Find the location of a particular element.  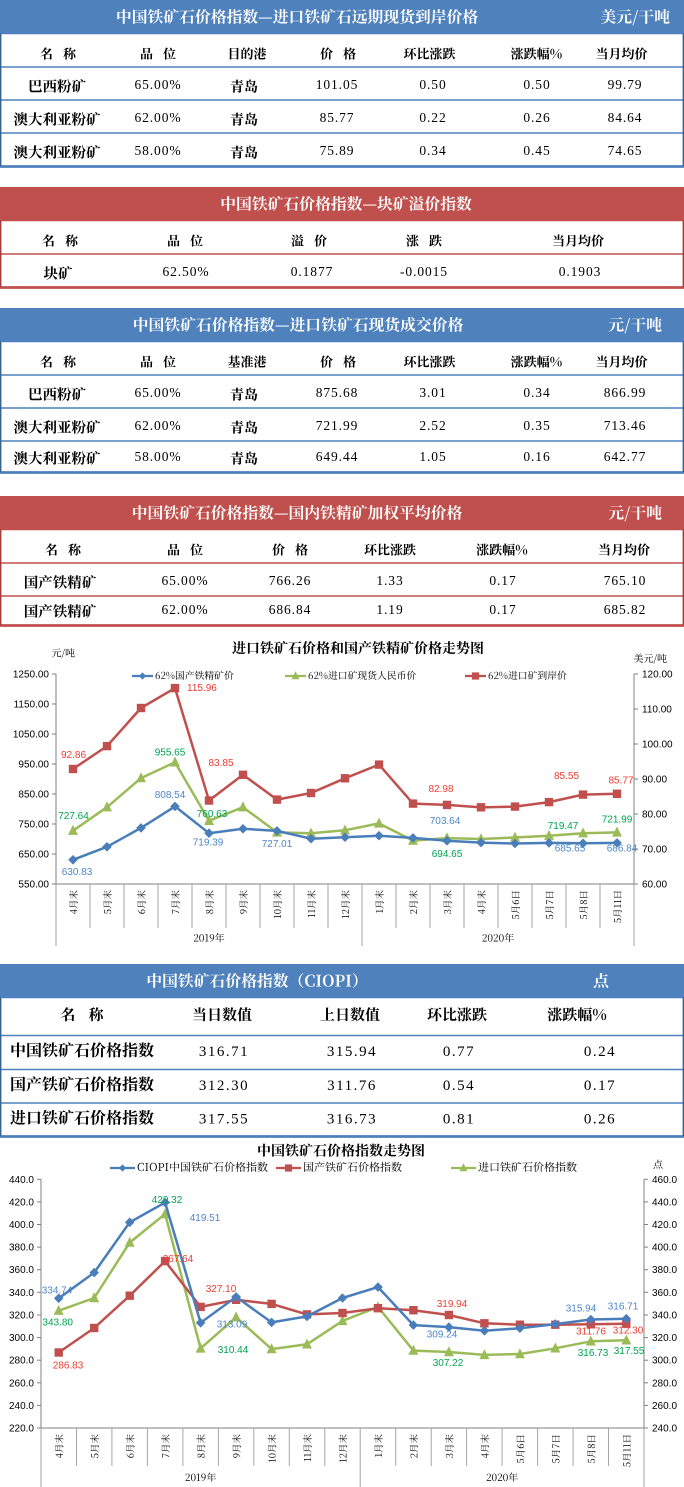

svg-text: 62.50% is located at coordinates (185, 271).